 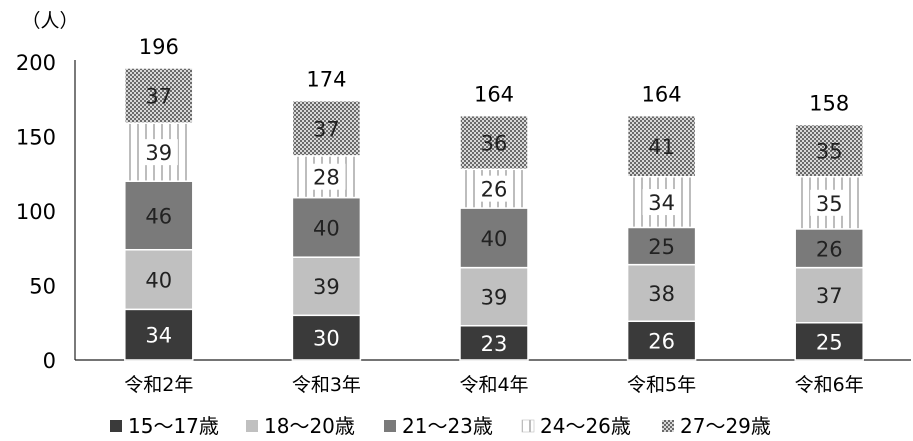 I want to click on y-tick-label: 150, so click(x=36, y=138).